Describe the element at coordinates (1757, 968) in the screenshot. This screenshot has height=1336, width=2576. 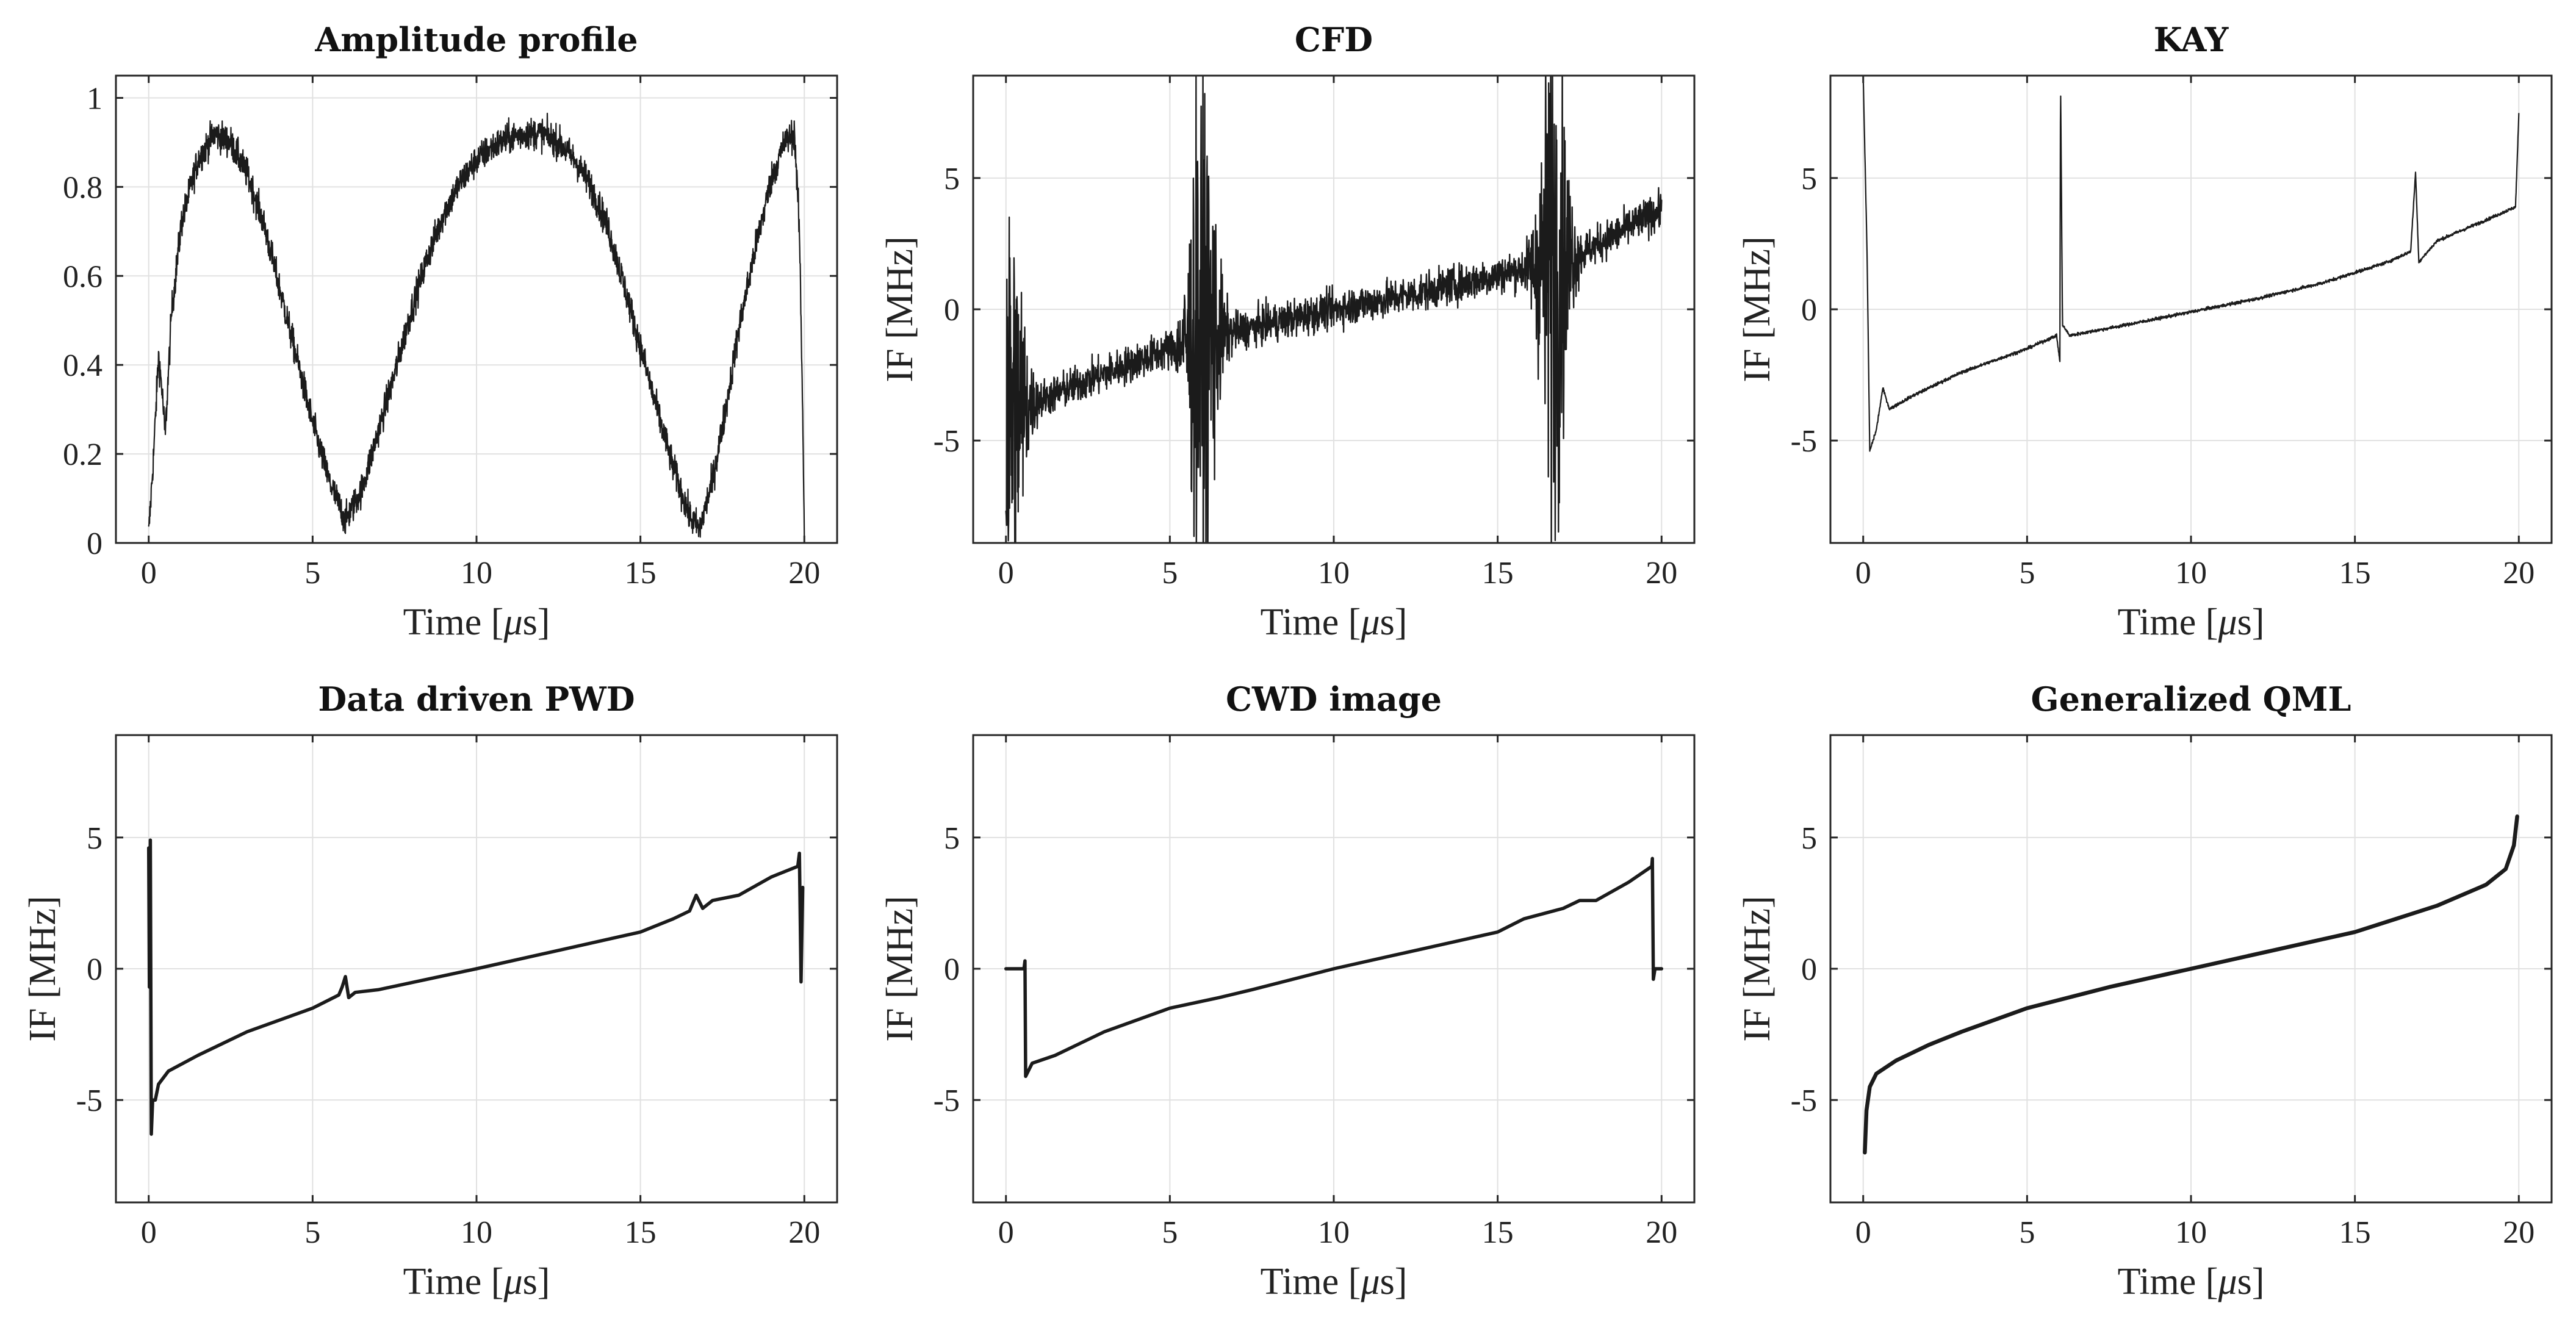
I see `generalized-qml-y-axis-label: IF [MHz]` at that location.